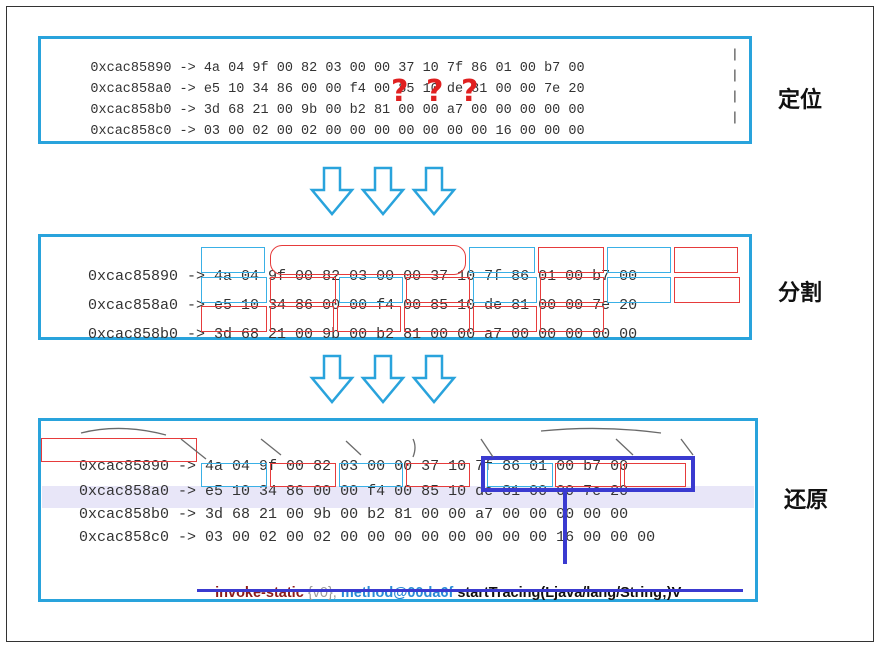 Image resolution: width=882 pixels, height=650 pixels. Describe the element at coordinates (800, 100) in the screenshot. I see `label-locate: 定位` at that location.